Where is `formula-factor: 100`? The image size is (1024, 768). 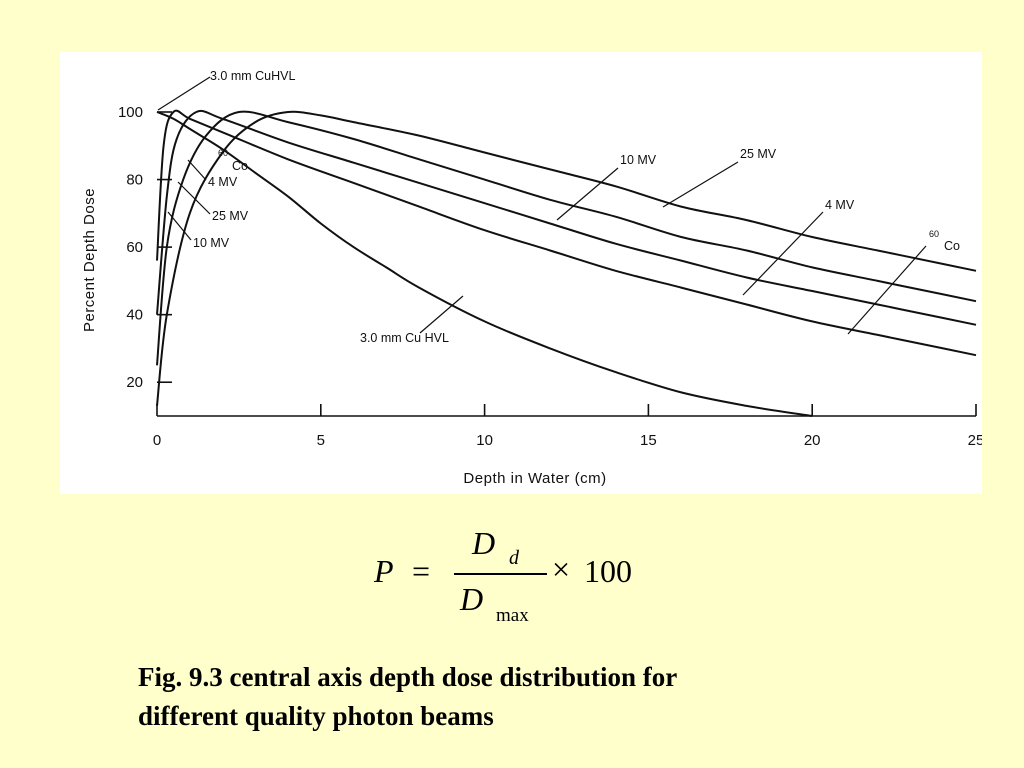 formula-factor: 100 is located at coordinates (608, 571).